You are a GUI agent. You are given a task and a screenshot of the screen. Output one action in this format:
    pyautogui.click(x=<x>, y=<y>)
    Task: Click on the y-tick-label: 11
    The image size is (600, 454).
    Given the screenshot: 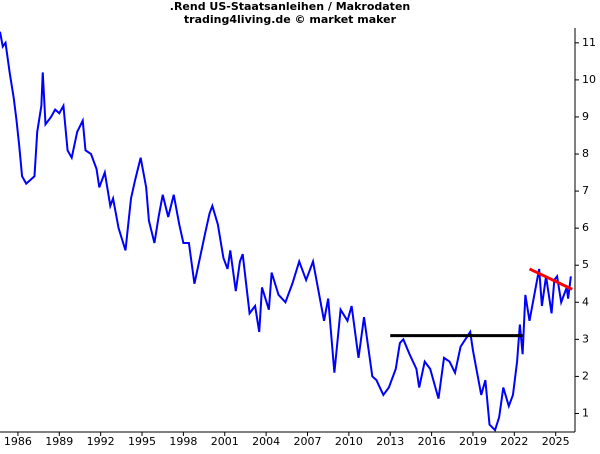 What is the action you would take?
    pyautogui.click(x=589, y=42)
    